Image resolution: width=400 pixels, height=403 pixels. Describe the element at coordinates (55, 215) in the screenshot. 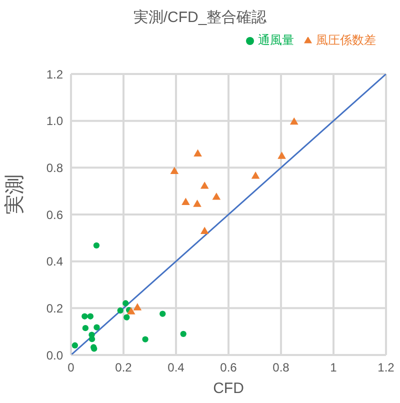

I see `y-tick-label: 0.6` at that location.